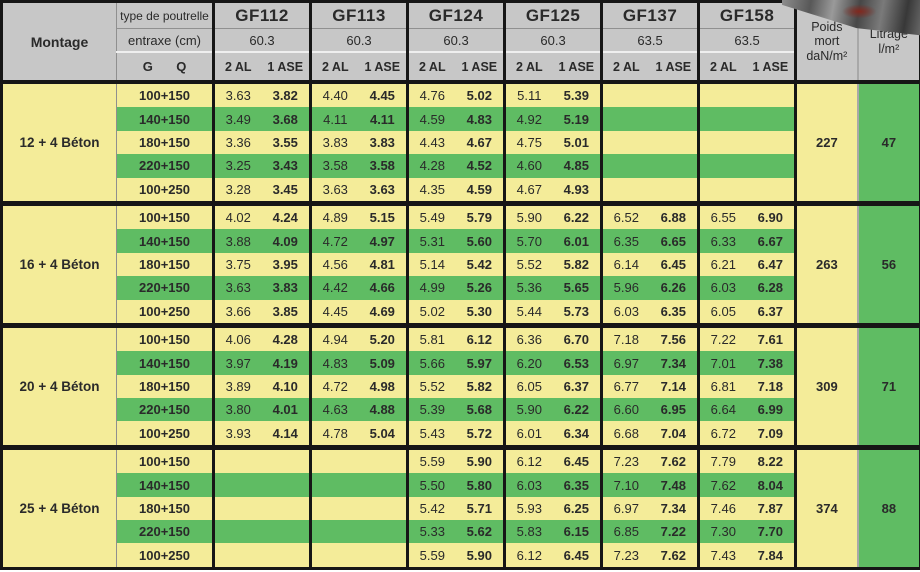 This screenshot has height=572, width=920. What do you see at coordinates (528, 363) in the screenshot?
I see `value-2al: 6.20` at bounding box center [528, 363].